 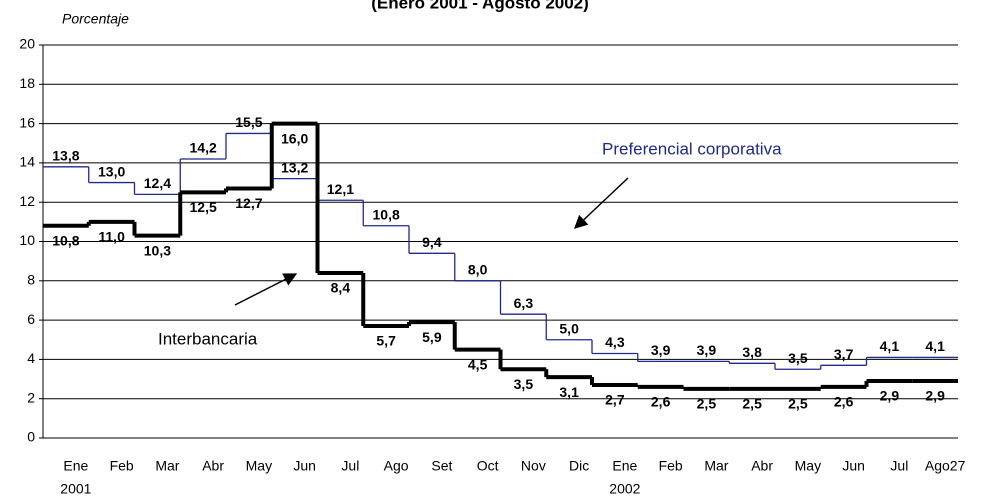 I want to click on data-label: 12,7, so click(x=248, y=203).